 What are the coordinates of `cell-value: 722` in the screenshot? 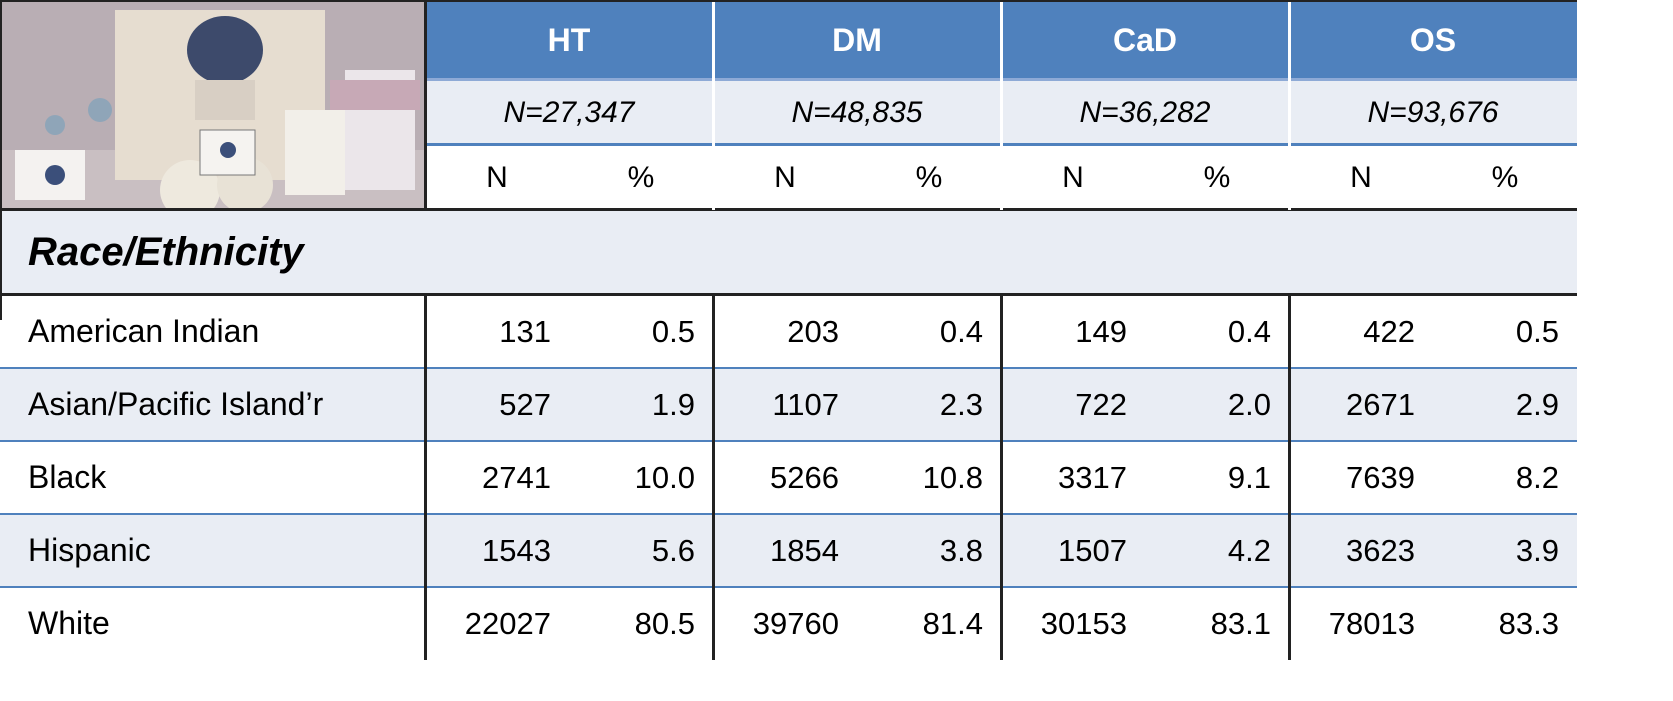 It's located at (1073, 404).